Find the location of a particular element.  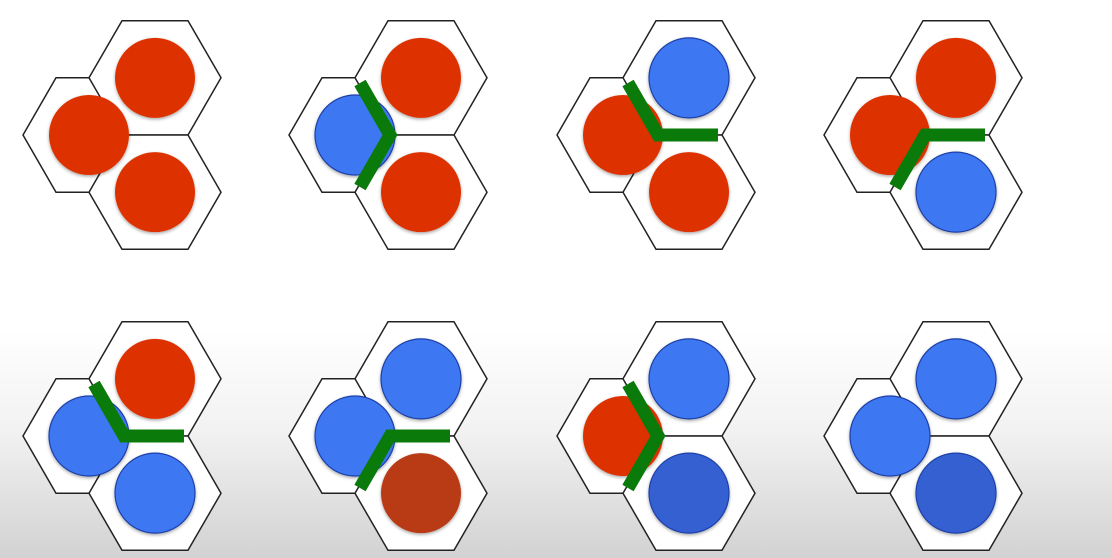

blue-circle-left is located at coordinates (890, 436).